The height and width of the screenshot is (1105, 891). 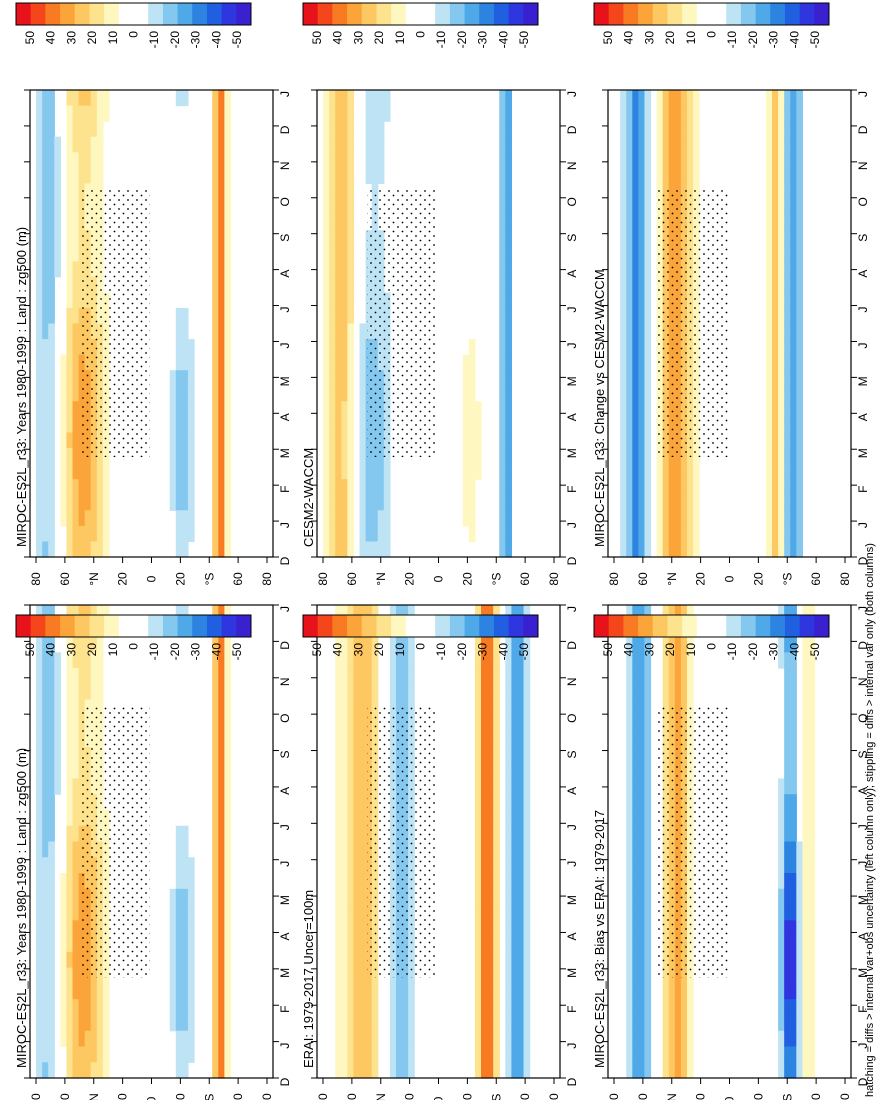 What do you see at coordinates (863, 310) in the screenshot?
I see `month-label: J` at bounding box center [863, 310].